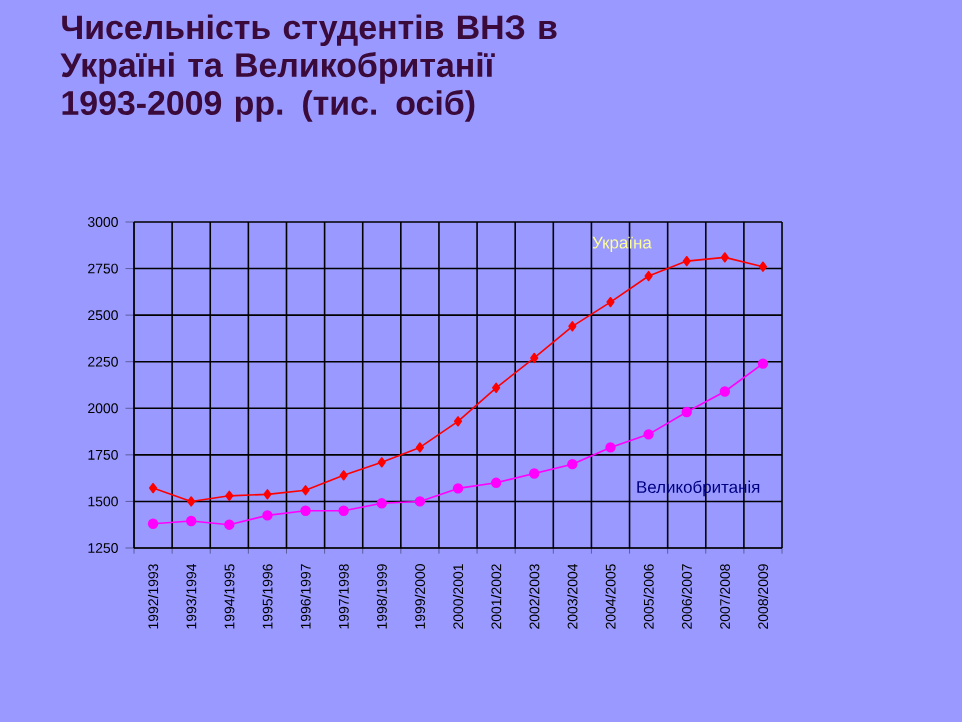 The width and height of the screenshot is (962, 722). Describe the element at coordinates (268, 105) in the screenshot. I see `chart-subtitle: 1993-2009 рр. (тис. осіб)` at that location.